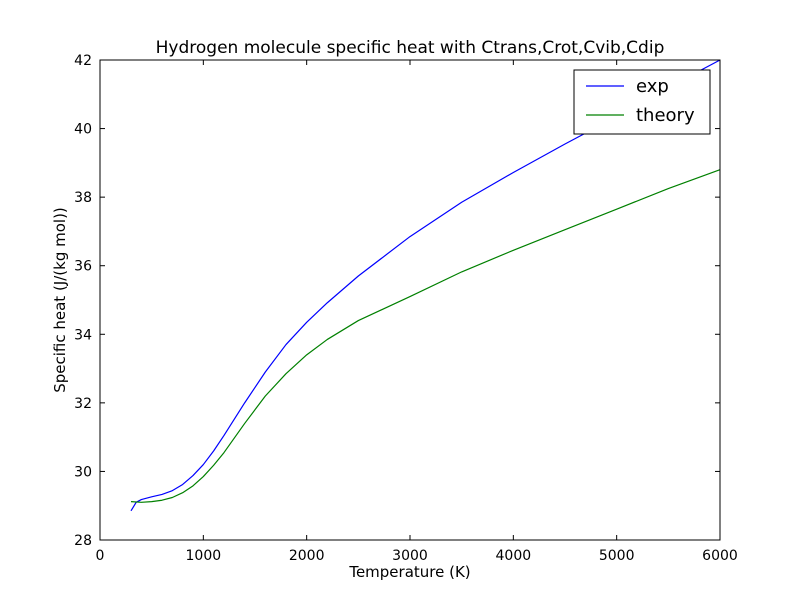  Describe the element at coordinates (83, 61) in the screenshot. I see `y-tick-label: 42` at that location.